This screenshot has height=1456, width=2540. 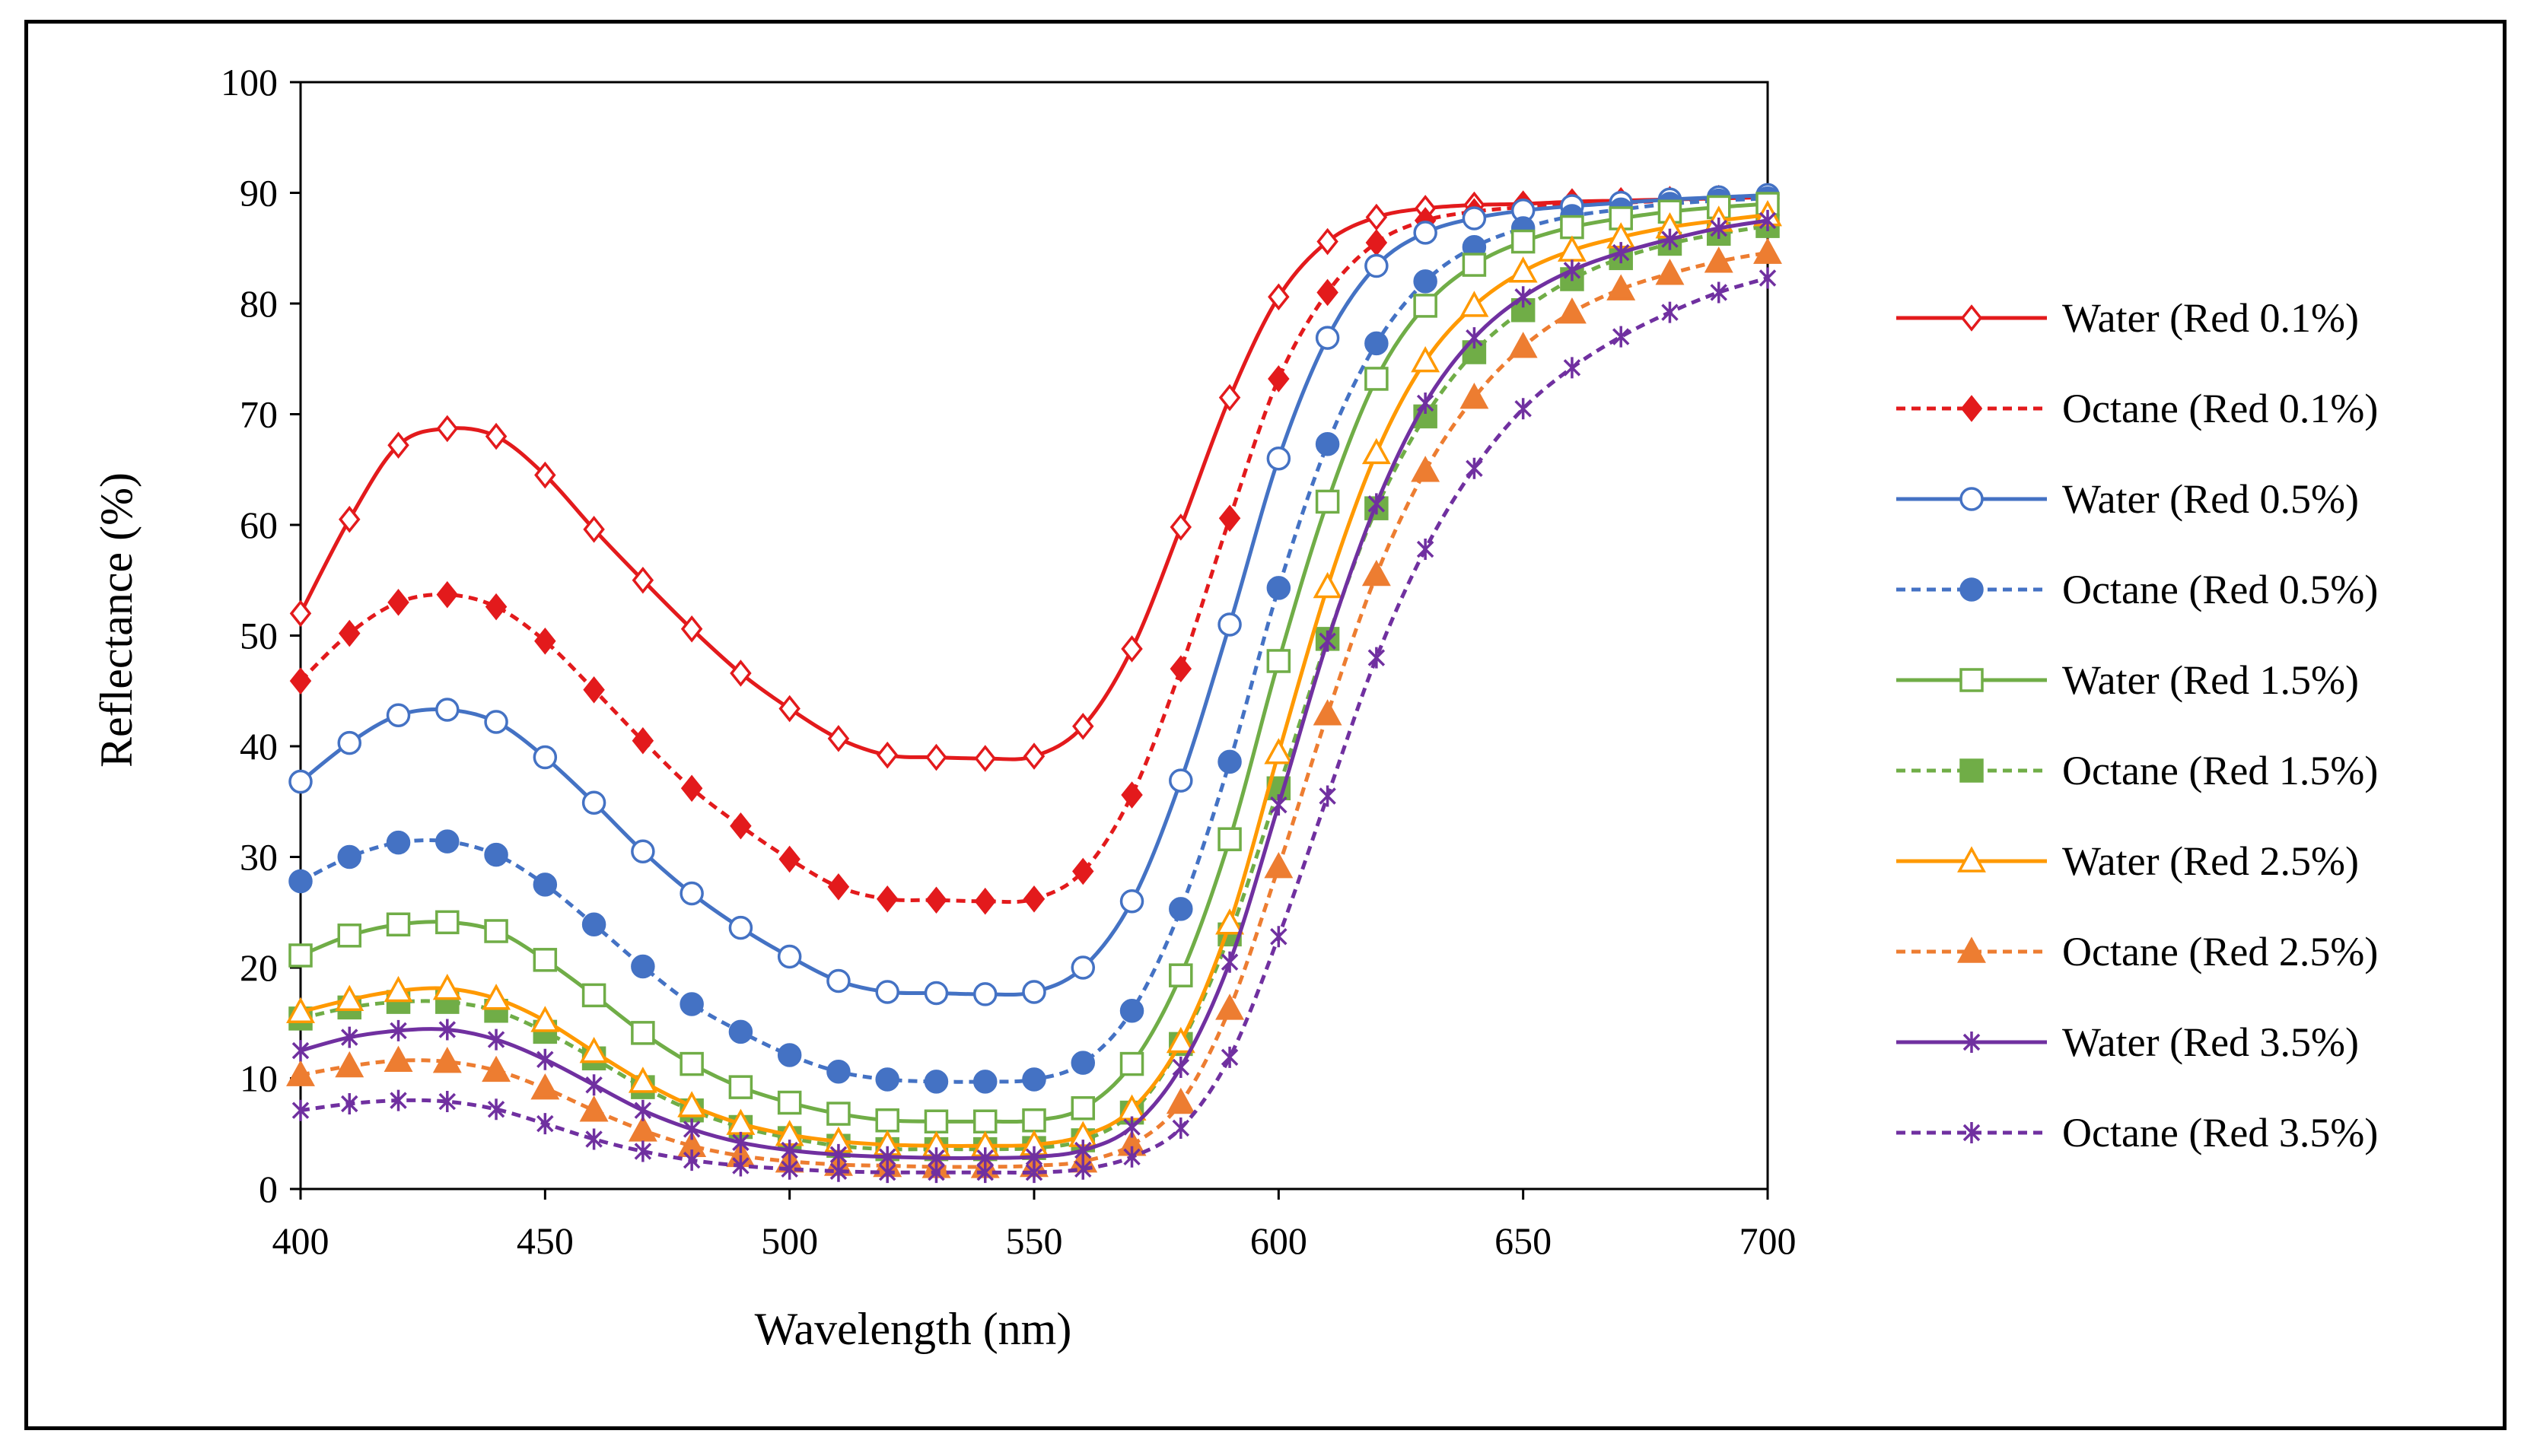 What do you see at coordinates (2210, 499) in the screenshot?
I see `legend-label: Water (Red 0.5%)` at bounding box center [2210, 499].